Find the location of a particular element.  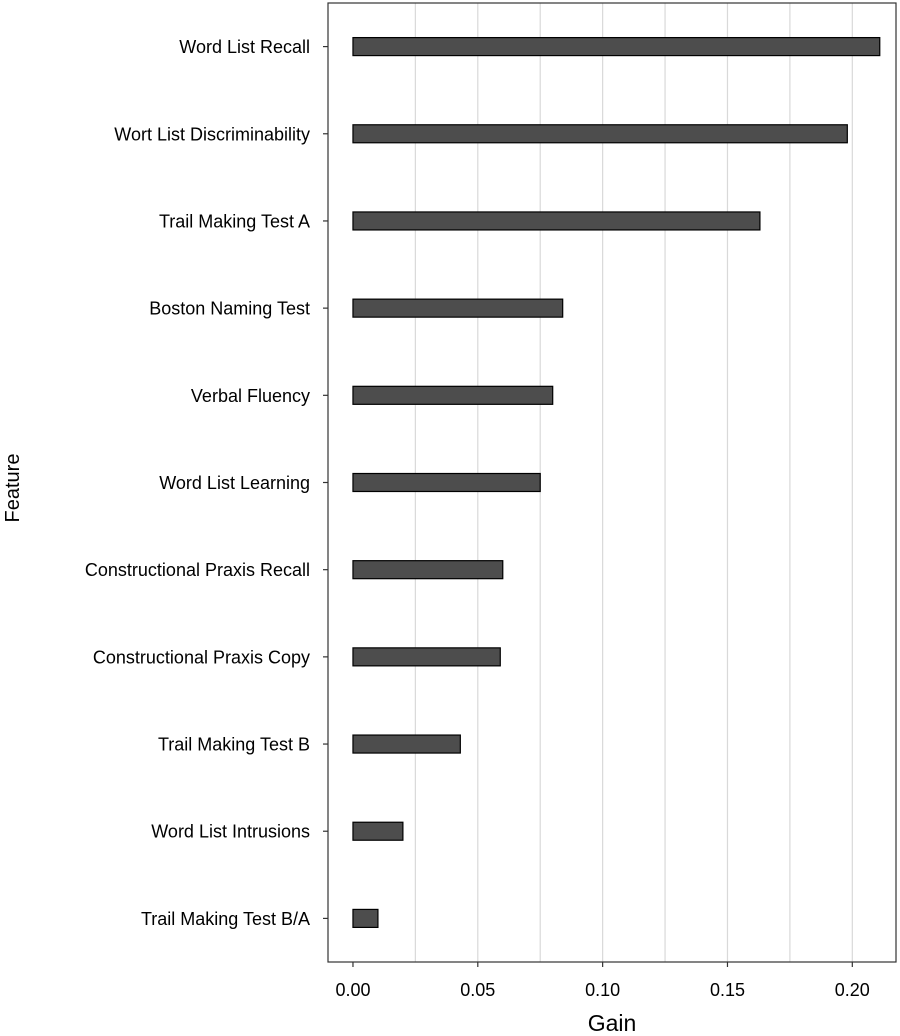

y-tick-label: Trail Making Test A is located at coordinates (234, 221).